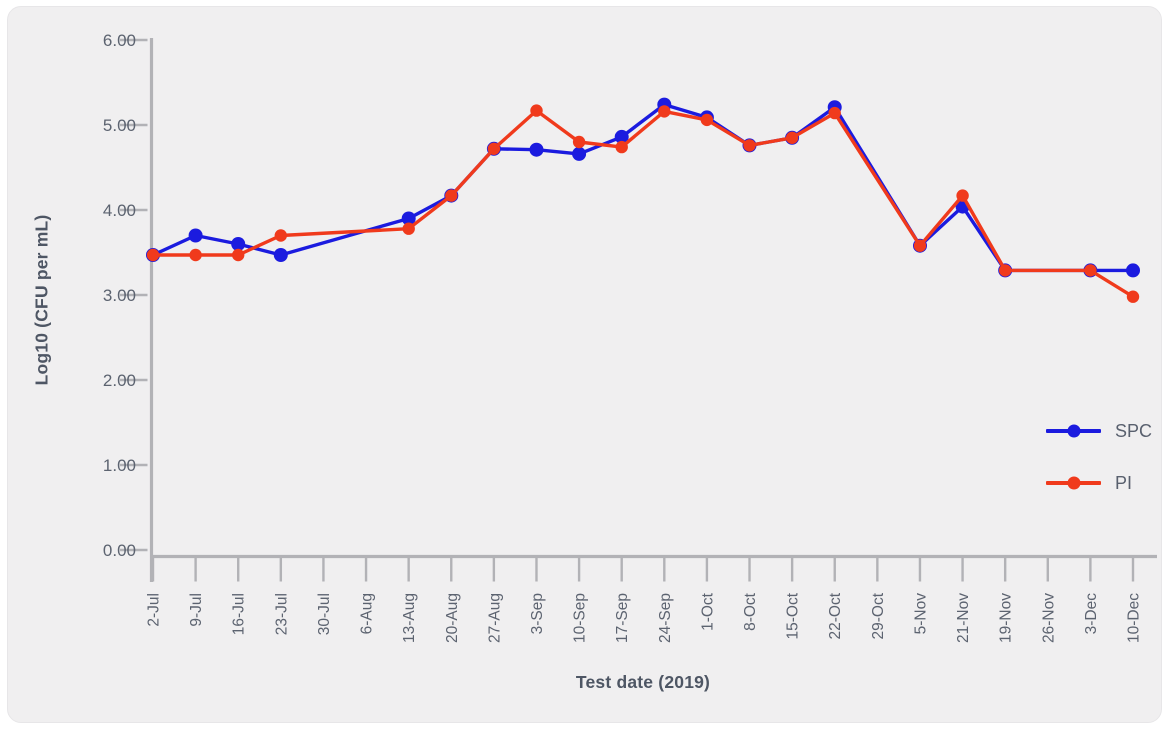  What do you see at coordinates (707, 611) in the screenshot?
I see `x-tick-label: 1-Oct` at bounding box center [707, 611].